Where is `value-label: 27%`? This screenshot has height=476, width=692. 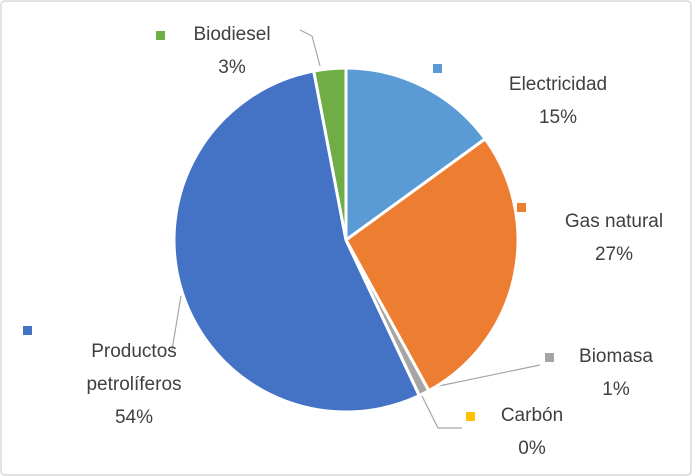 value-label: 27% is located at coordinates (614, 254).